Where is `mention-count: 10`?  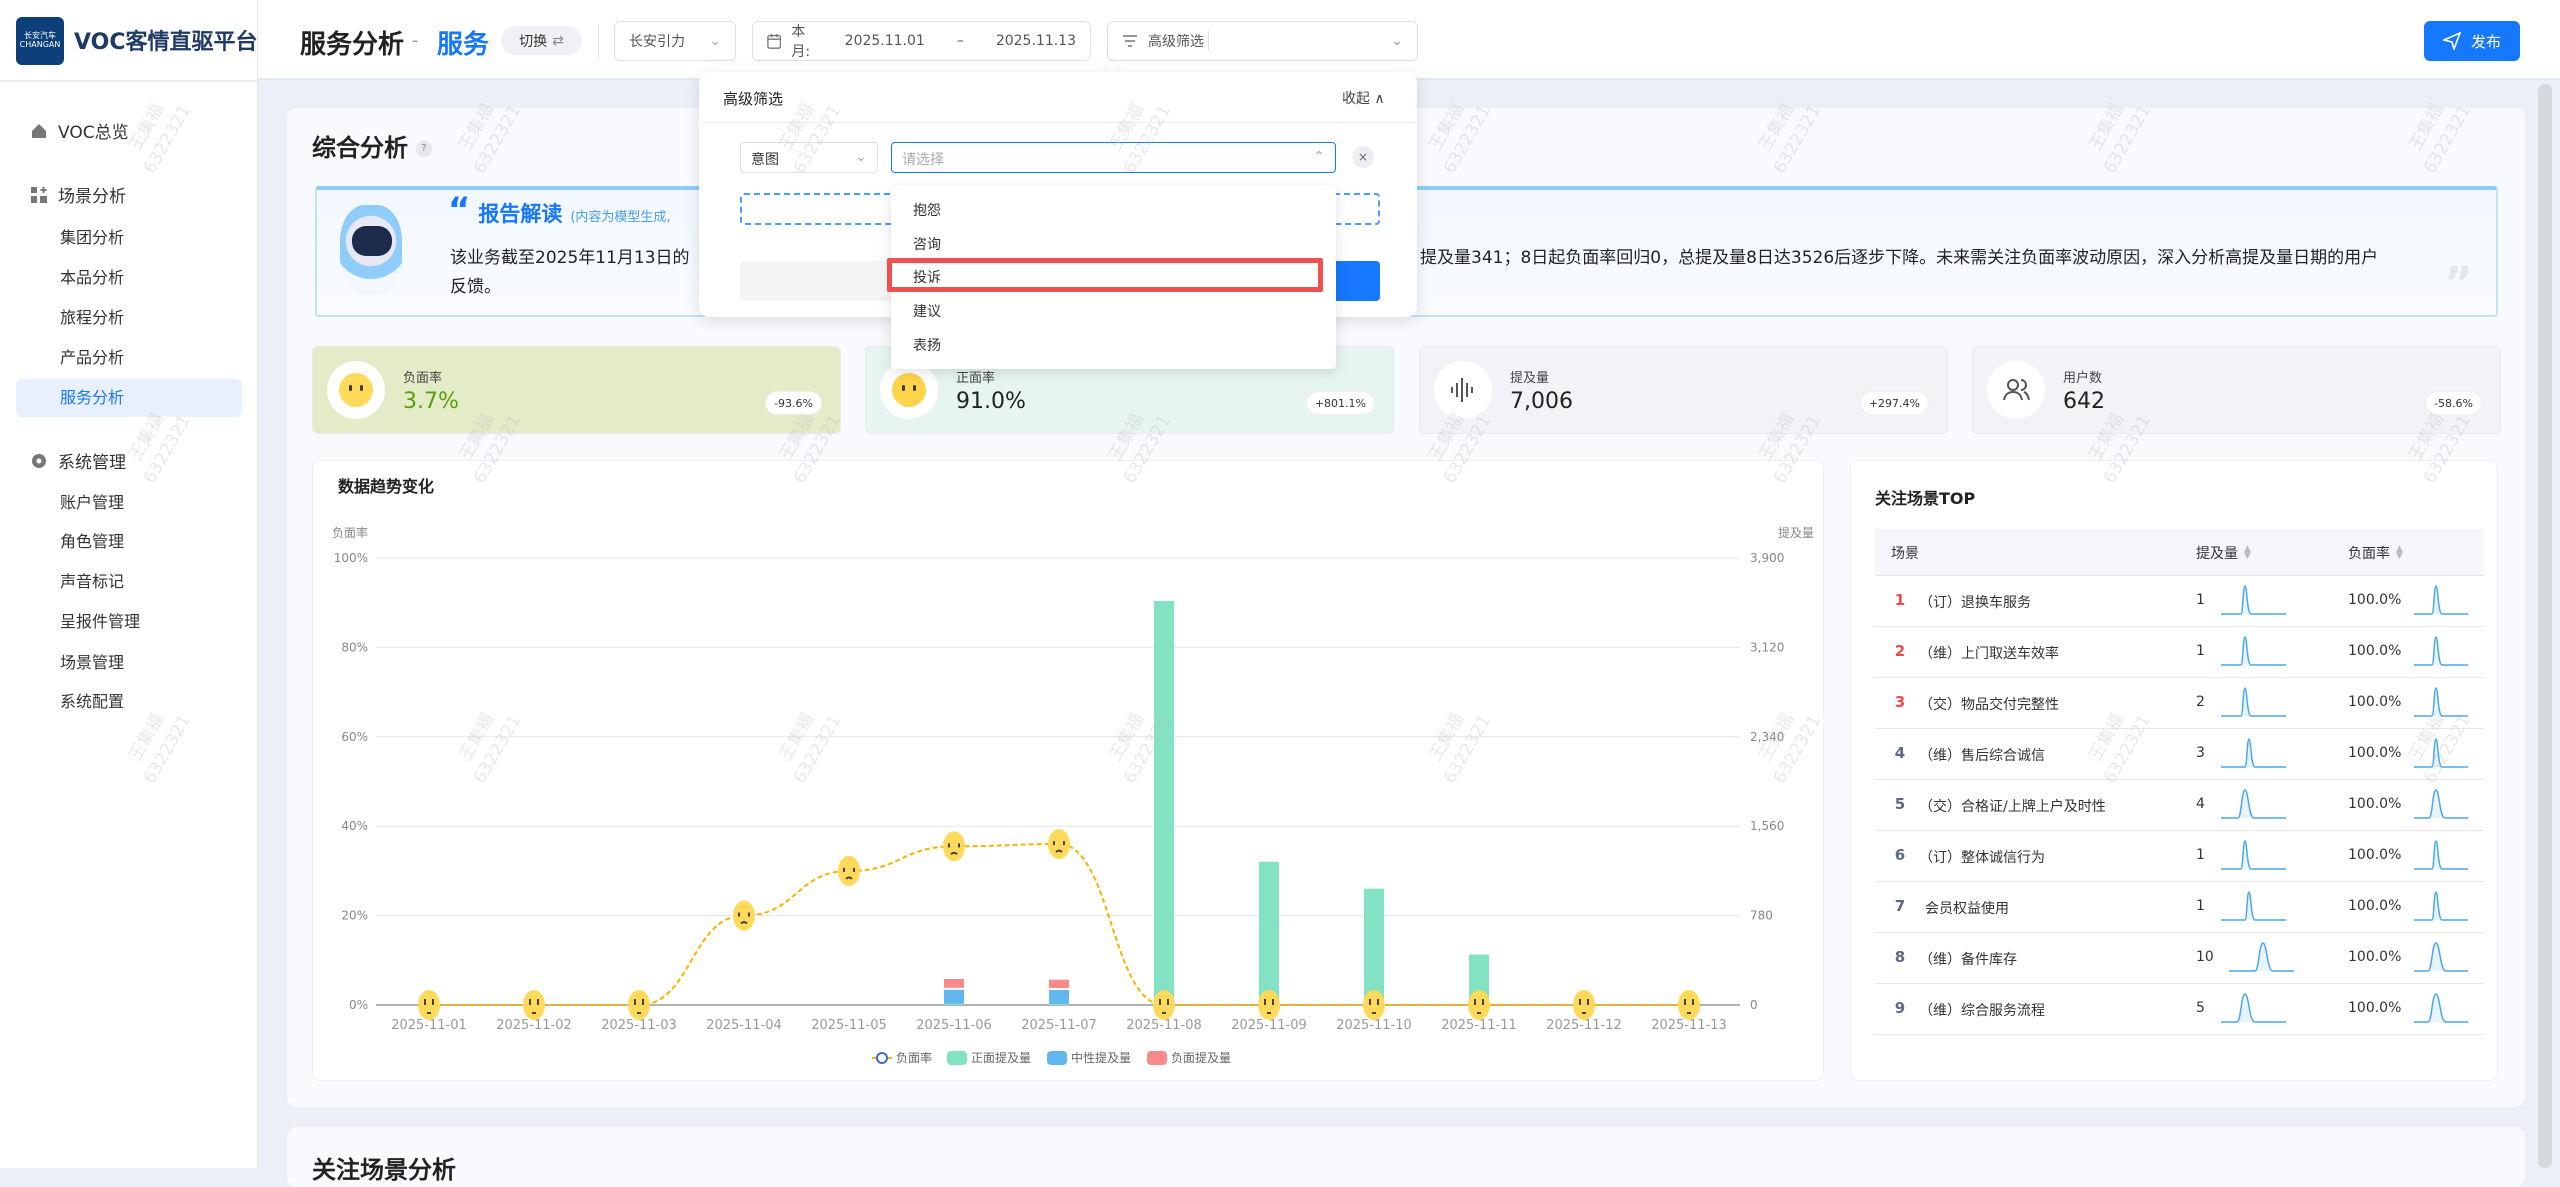
mention-count: 10 is located at coordinates (2205, 957).